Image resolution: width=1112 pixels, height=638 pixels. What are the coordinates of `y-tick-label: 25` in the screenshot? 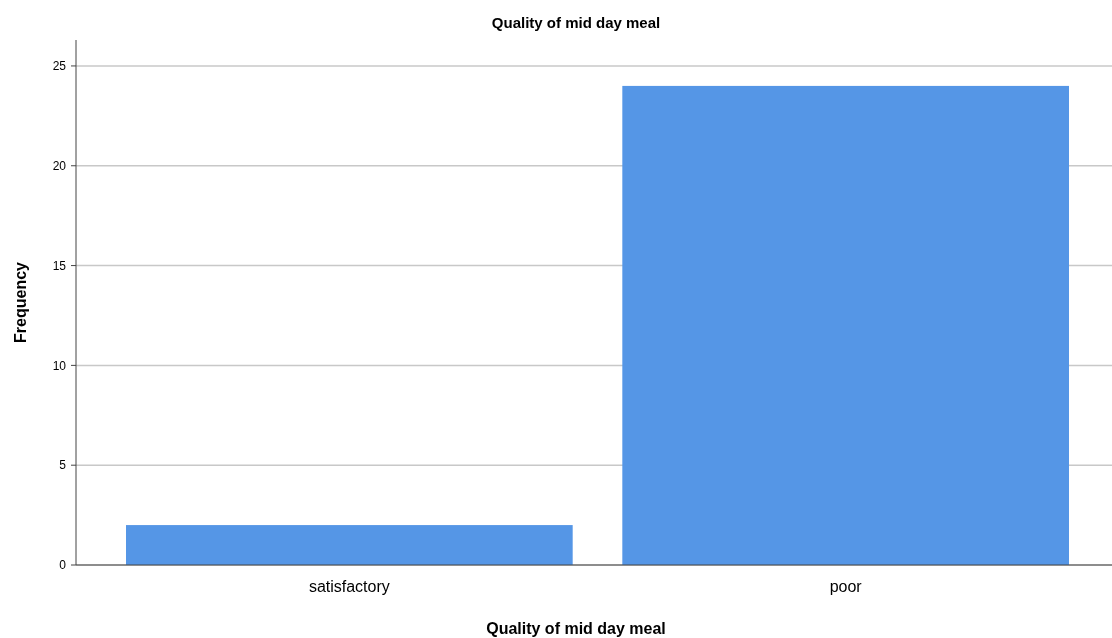 It's located at (59, 66).